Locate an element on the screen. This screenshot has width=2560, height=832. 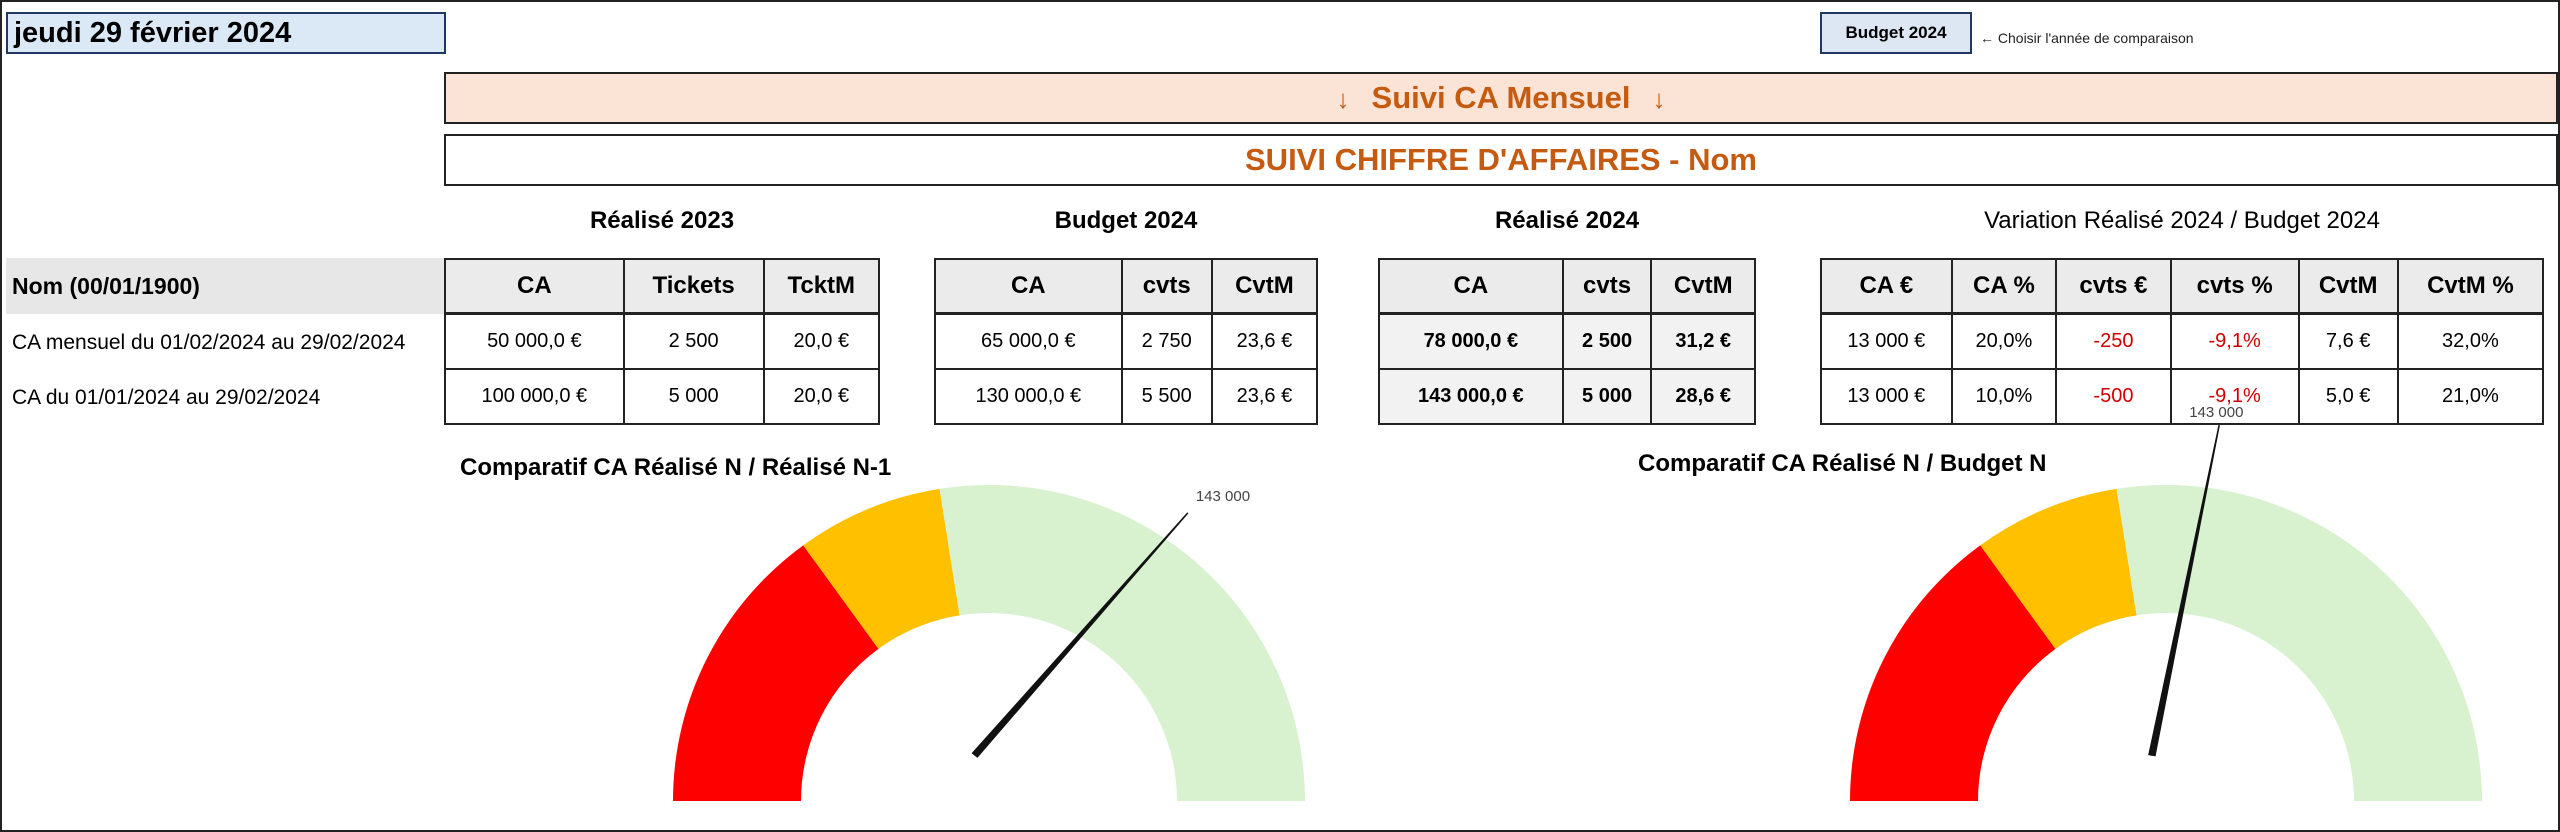
table-row: 65 000,0 € 2 750 23,6 € is located at coordinates (1126, 341).